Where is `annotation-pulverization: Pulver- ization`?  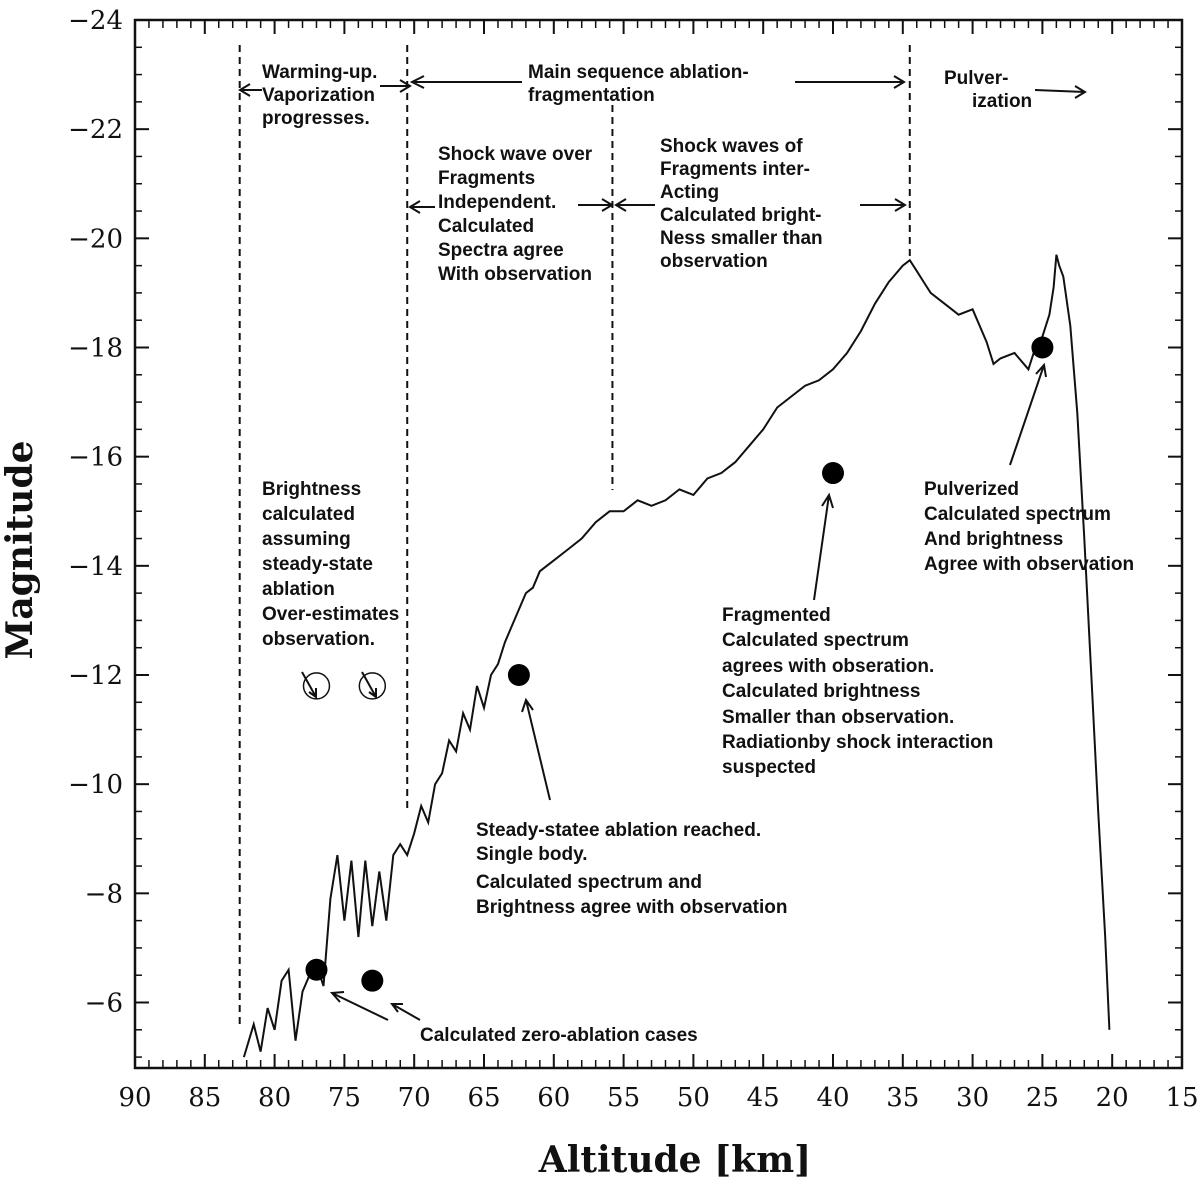 annotation-pulverization: Pulver- ization is located at coordinates (988, 90).